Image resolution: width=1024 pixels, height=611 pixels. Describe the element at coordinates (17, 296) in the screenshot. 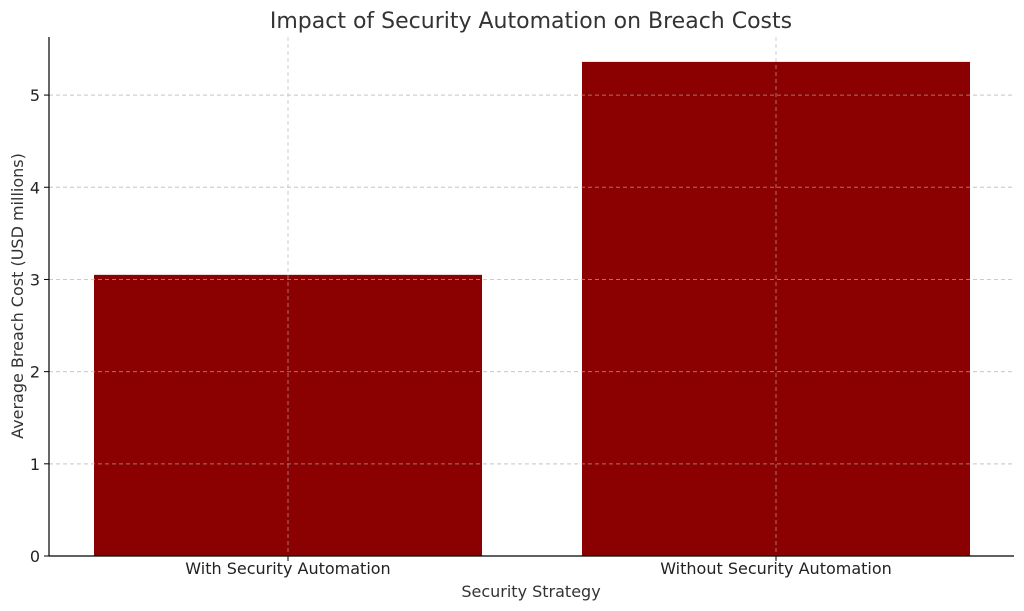

I see `y-axis-label: Average Breach Cost (USD millions)` at that location.